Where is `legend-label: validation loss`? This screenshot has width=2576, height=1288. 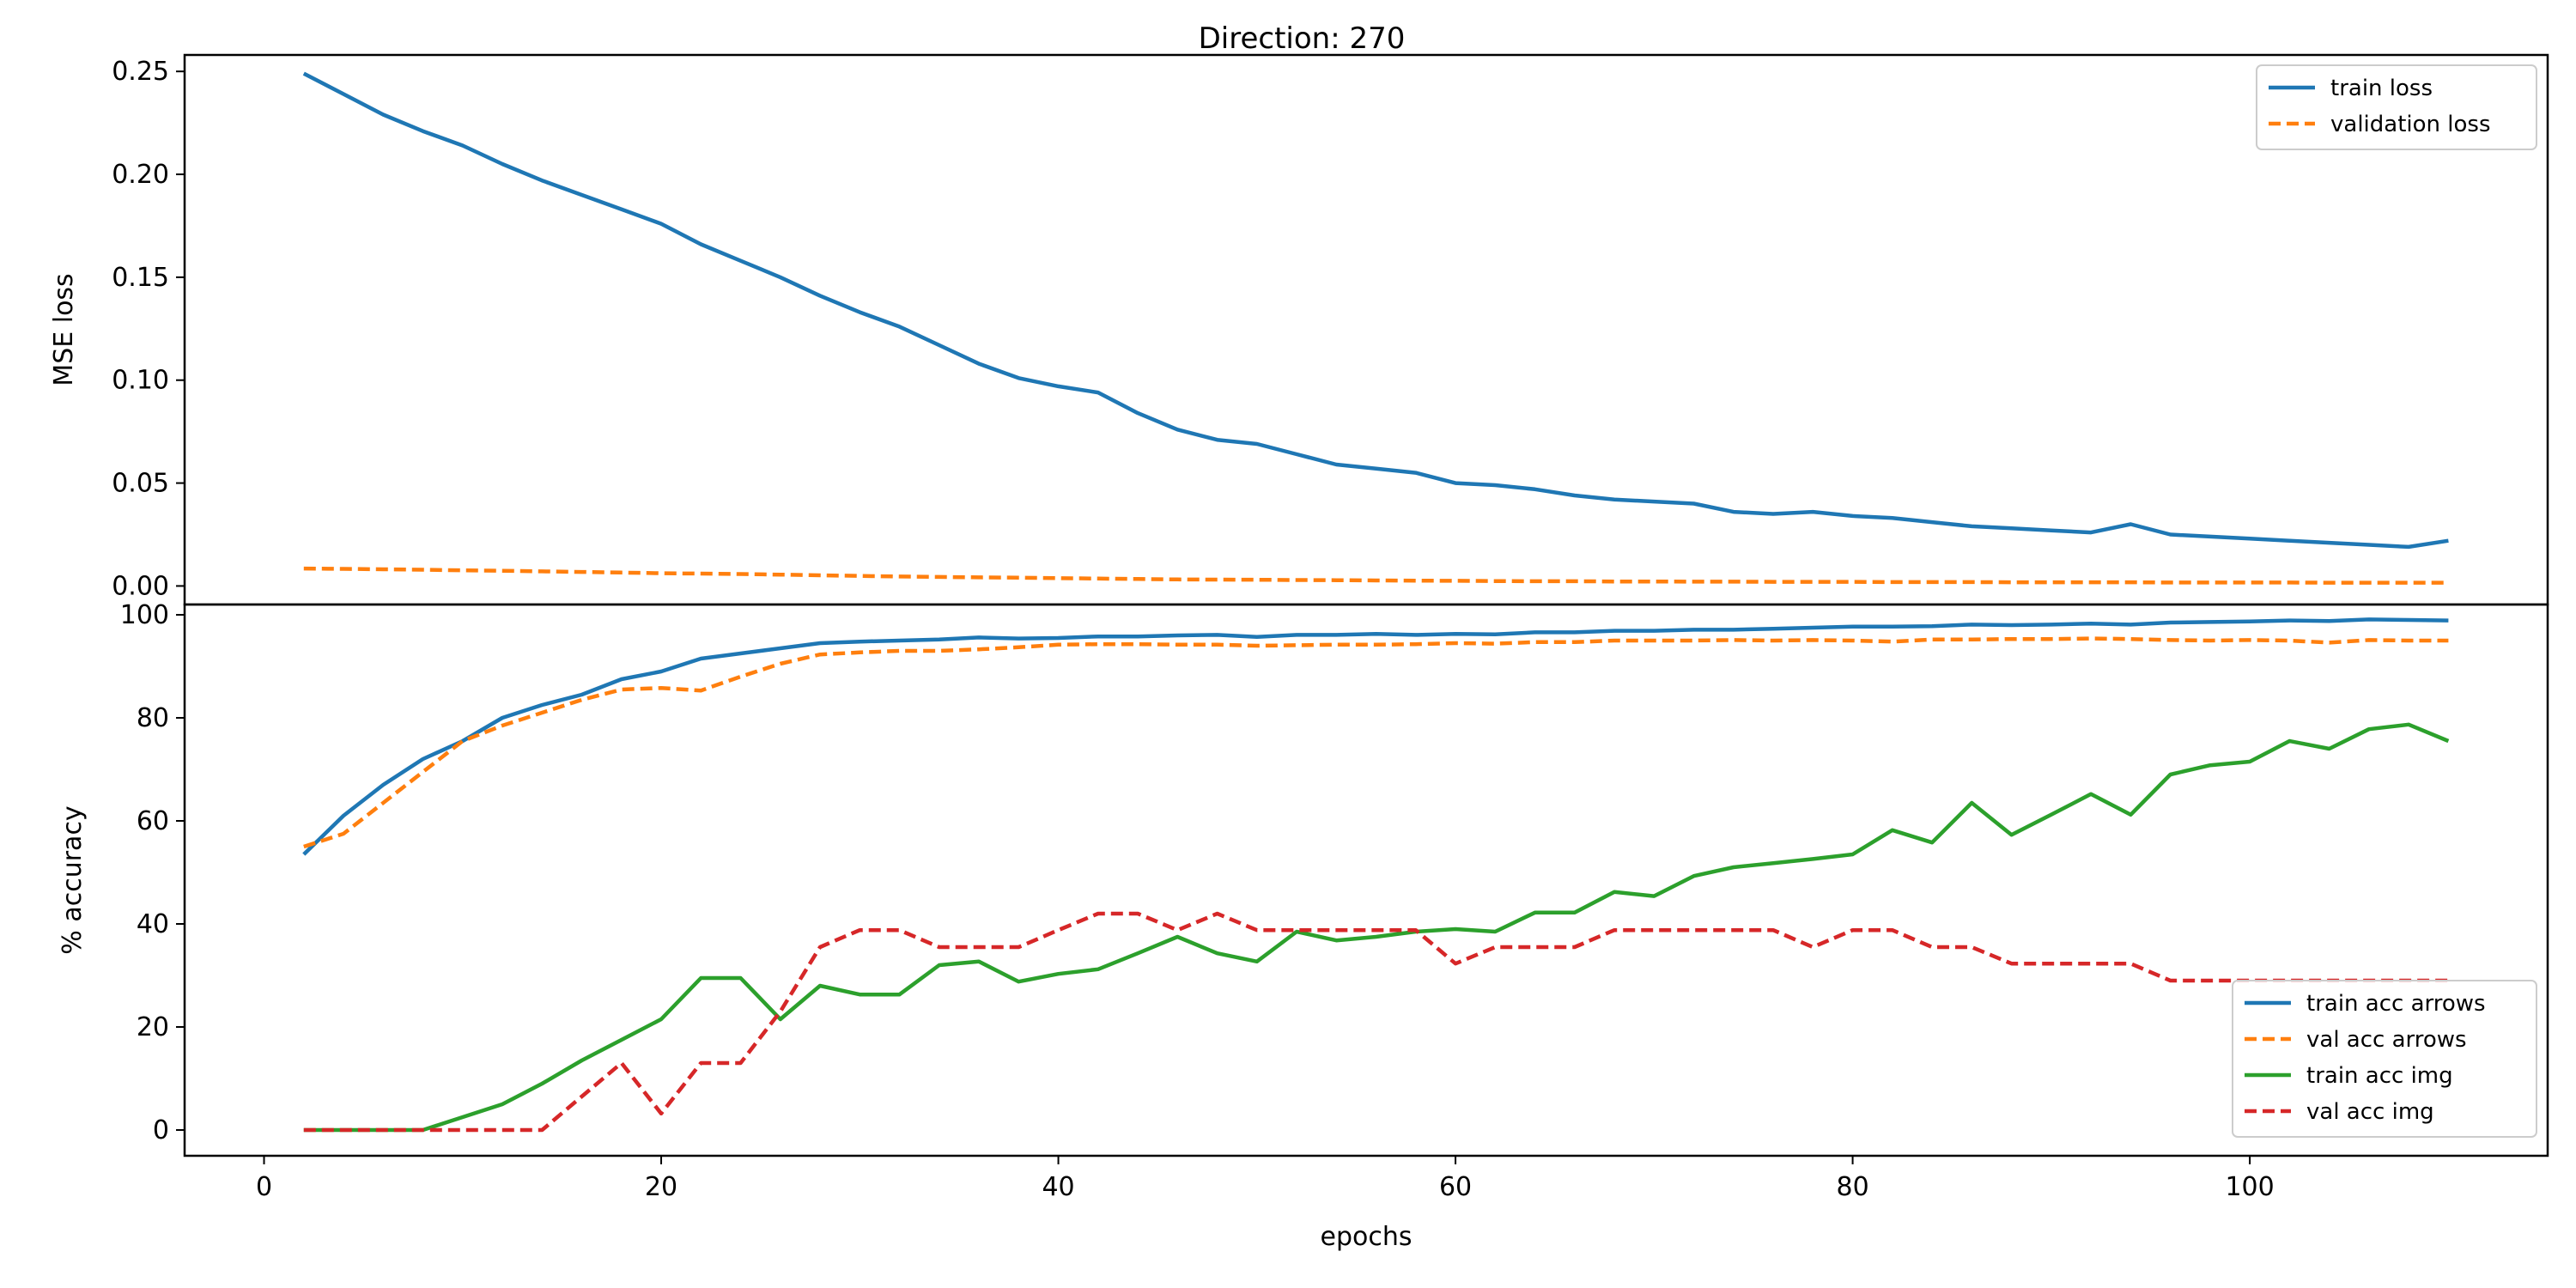 legend-label: validation loss is located at coordinates (2411, 124).